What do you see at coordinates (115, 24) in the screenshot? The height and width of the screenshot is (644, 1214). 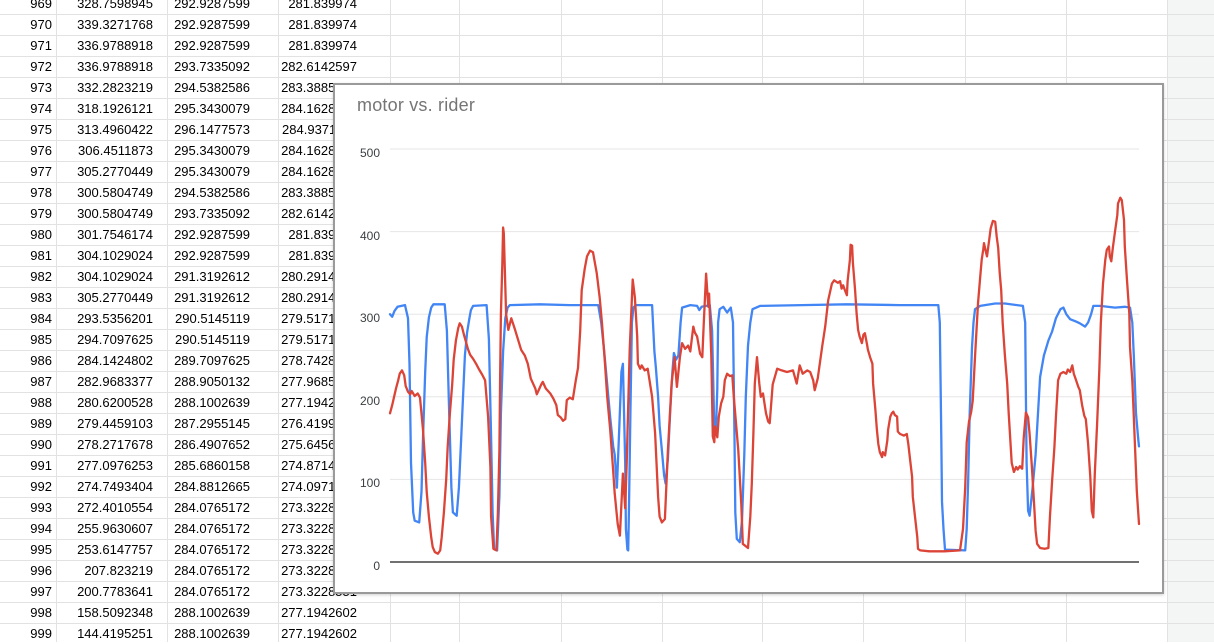 I see `cell-col-b: 339.3271768` at bounding box center [115, 24].